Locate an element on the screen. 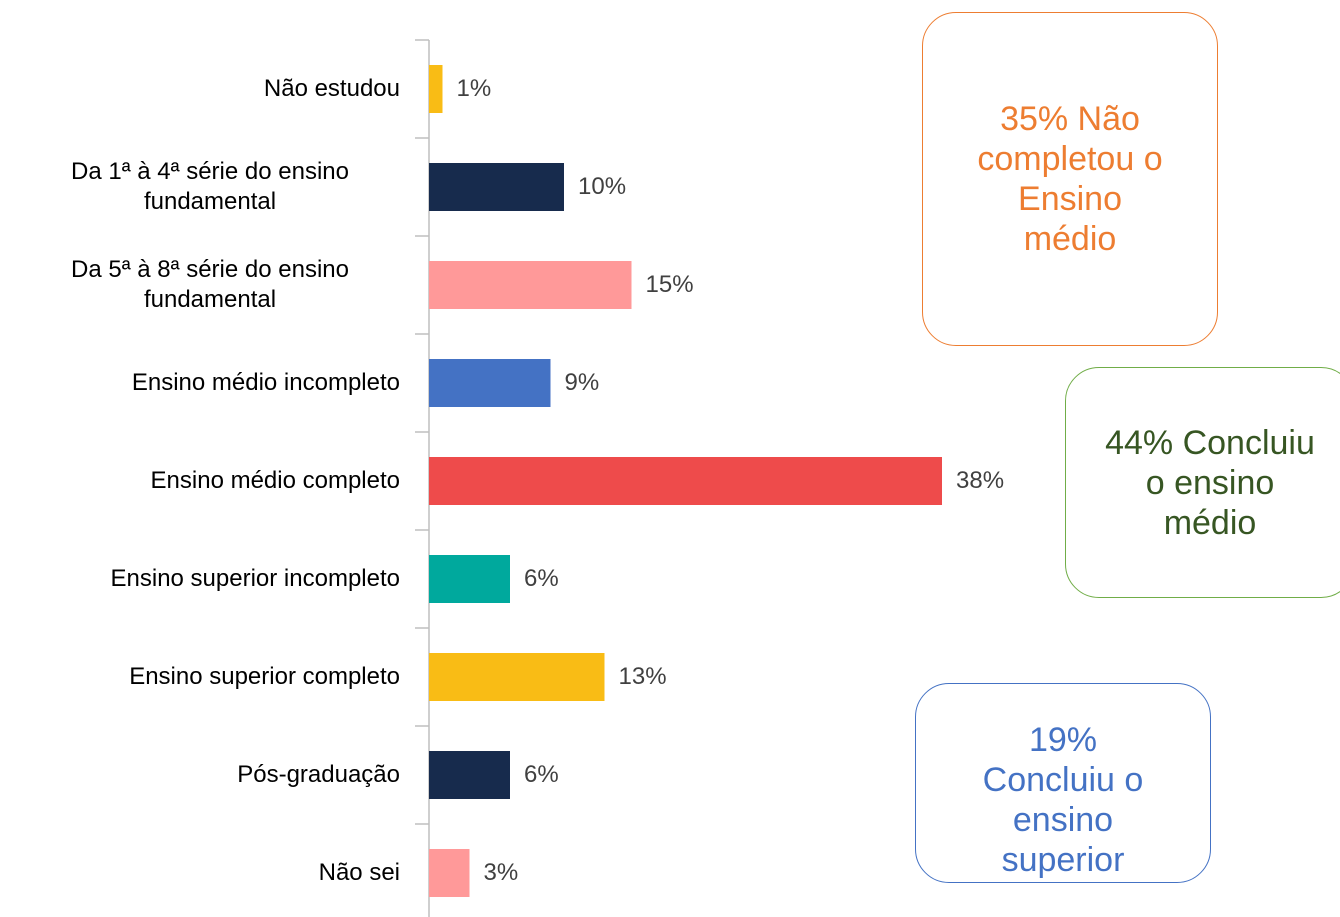 The height and width of the screenshot is (917, 1340). category-label: Da 5ª à 8ª série do ensino fundamental is located at coordinates (200, 285).